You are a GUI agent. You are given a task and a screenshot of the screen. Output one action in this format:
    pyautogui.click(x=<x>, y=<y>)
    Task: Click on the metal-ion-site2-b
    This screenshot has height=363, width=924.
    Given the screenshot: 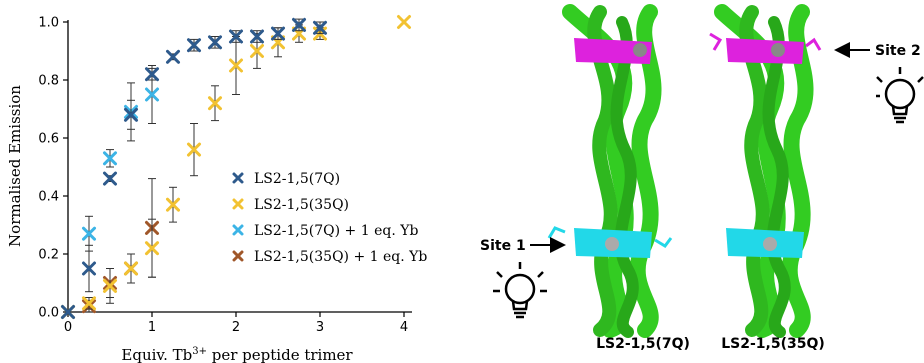 What is the action you would take?
    pyautogui.click(x=778, y=50)
    